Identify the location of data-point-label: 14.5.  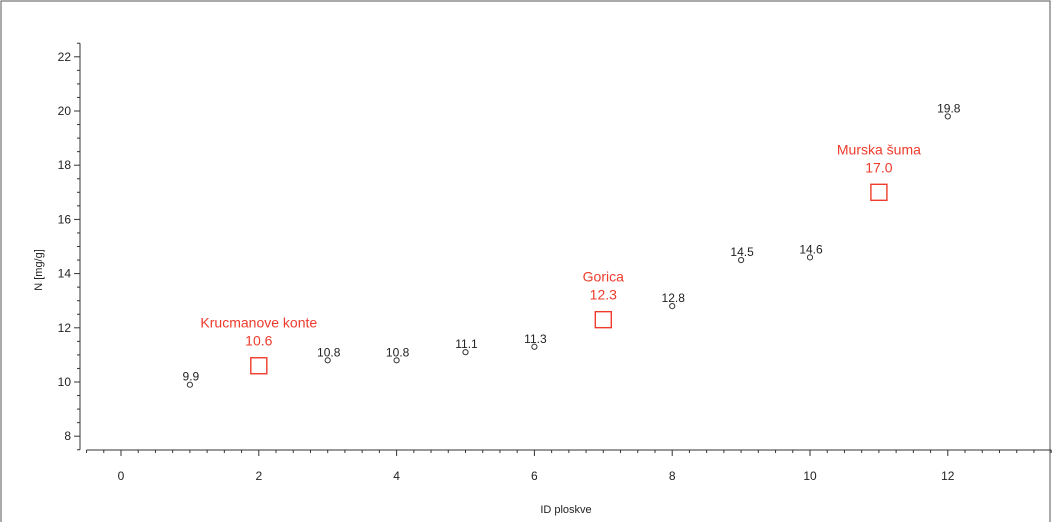
(742, 252).